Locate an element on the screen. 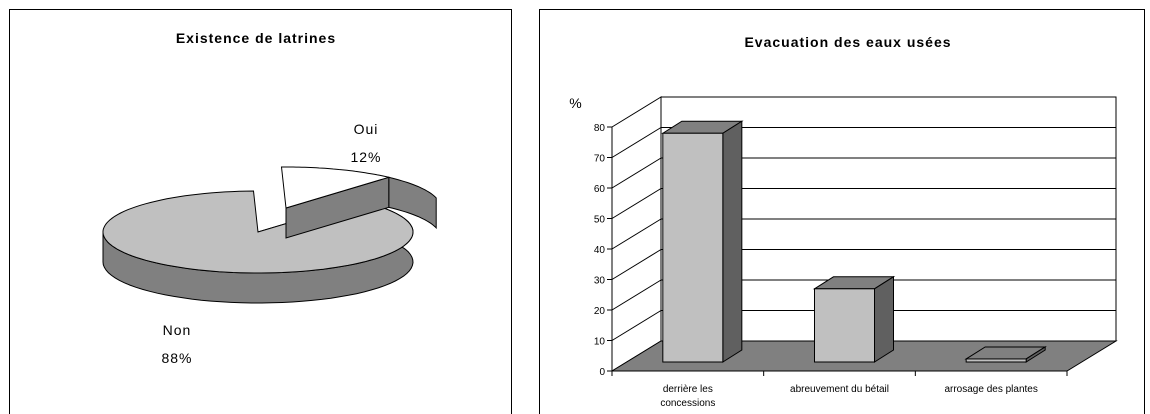  pie-slice-oui is located at coordinates (335, 187).